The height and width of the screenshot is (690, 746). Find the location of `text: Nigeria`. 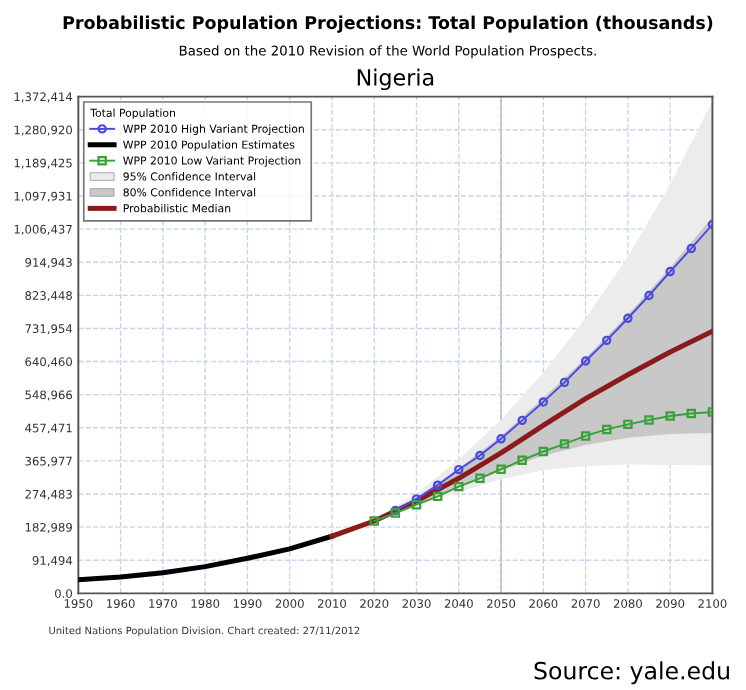

text: Nigeria is located at coordinates (395, 79).